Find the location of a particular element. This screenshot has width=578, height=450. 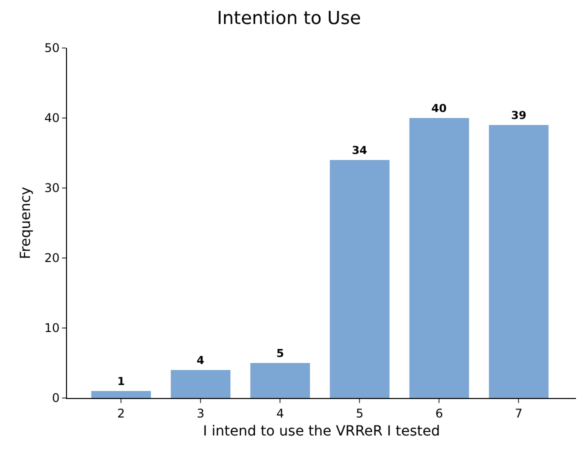

y-tick-label: 20 is located at coordinates (52, 258).